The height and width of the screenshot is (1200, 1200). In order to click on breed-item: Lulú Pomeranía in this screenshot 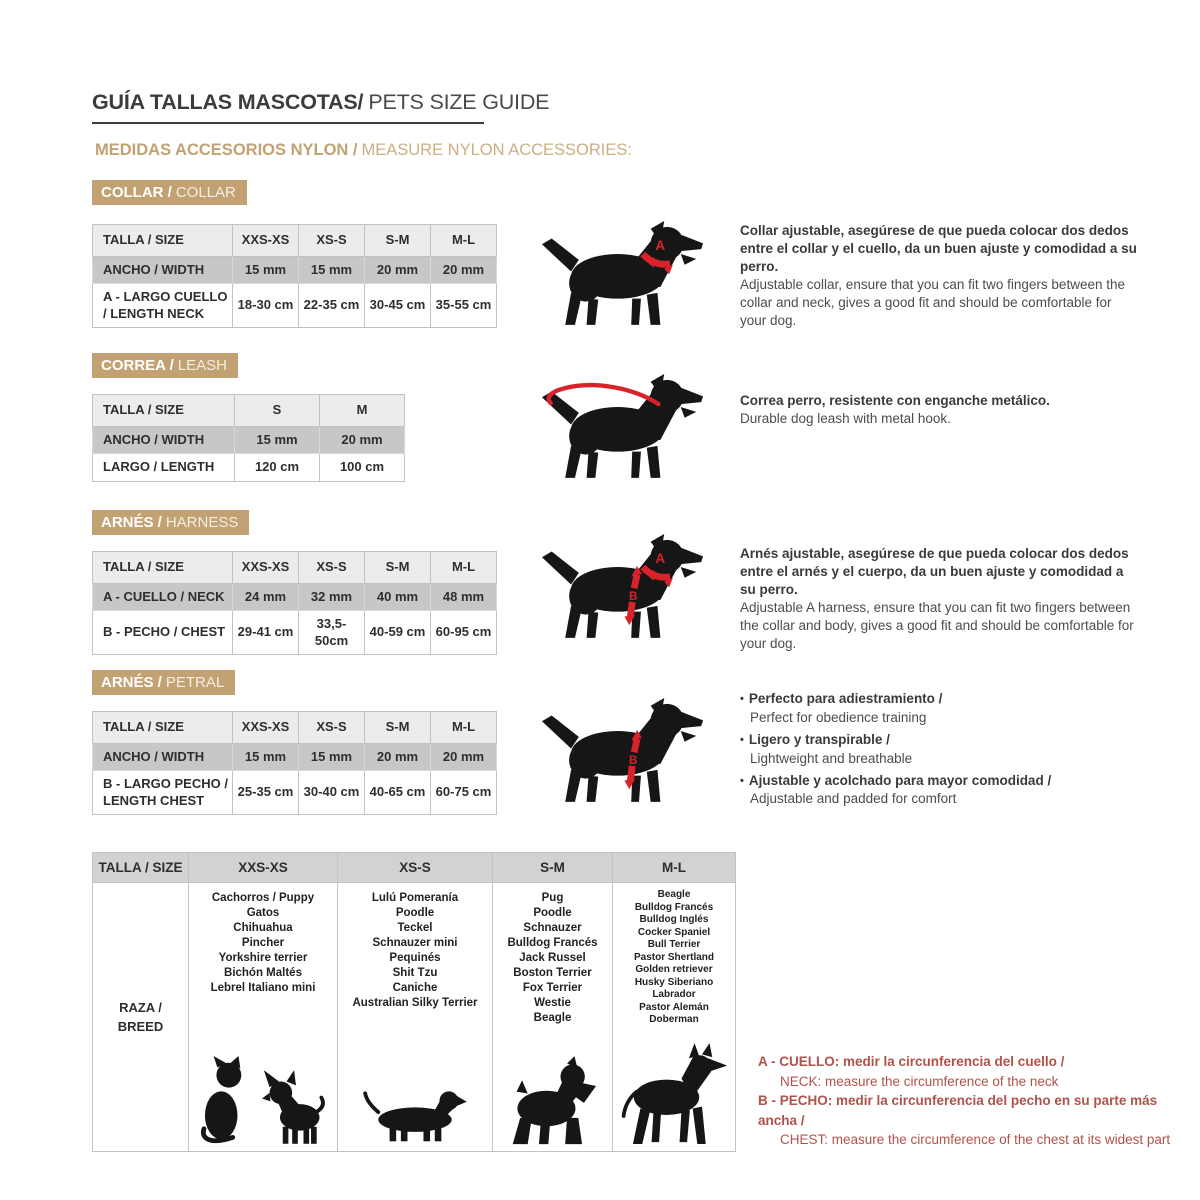, I will do `click(415, 898)`.